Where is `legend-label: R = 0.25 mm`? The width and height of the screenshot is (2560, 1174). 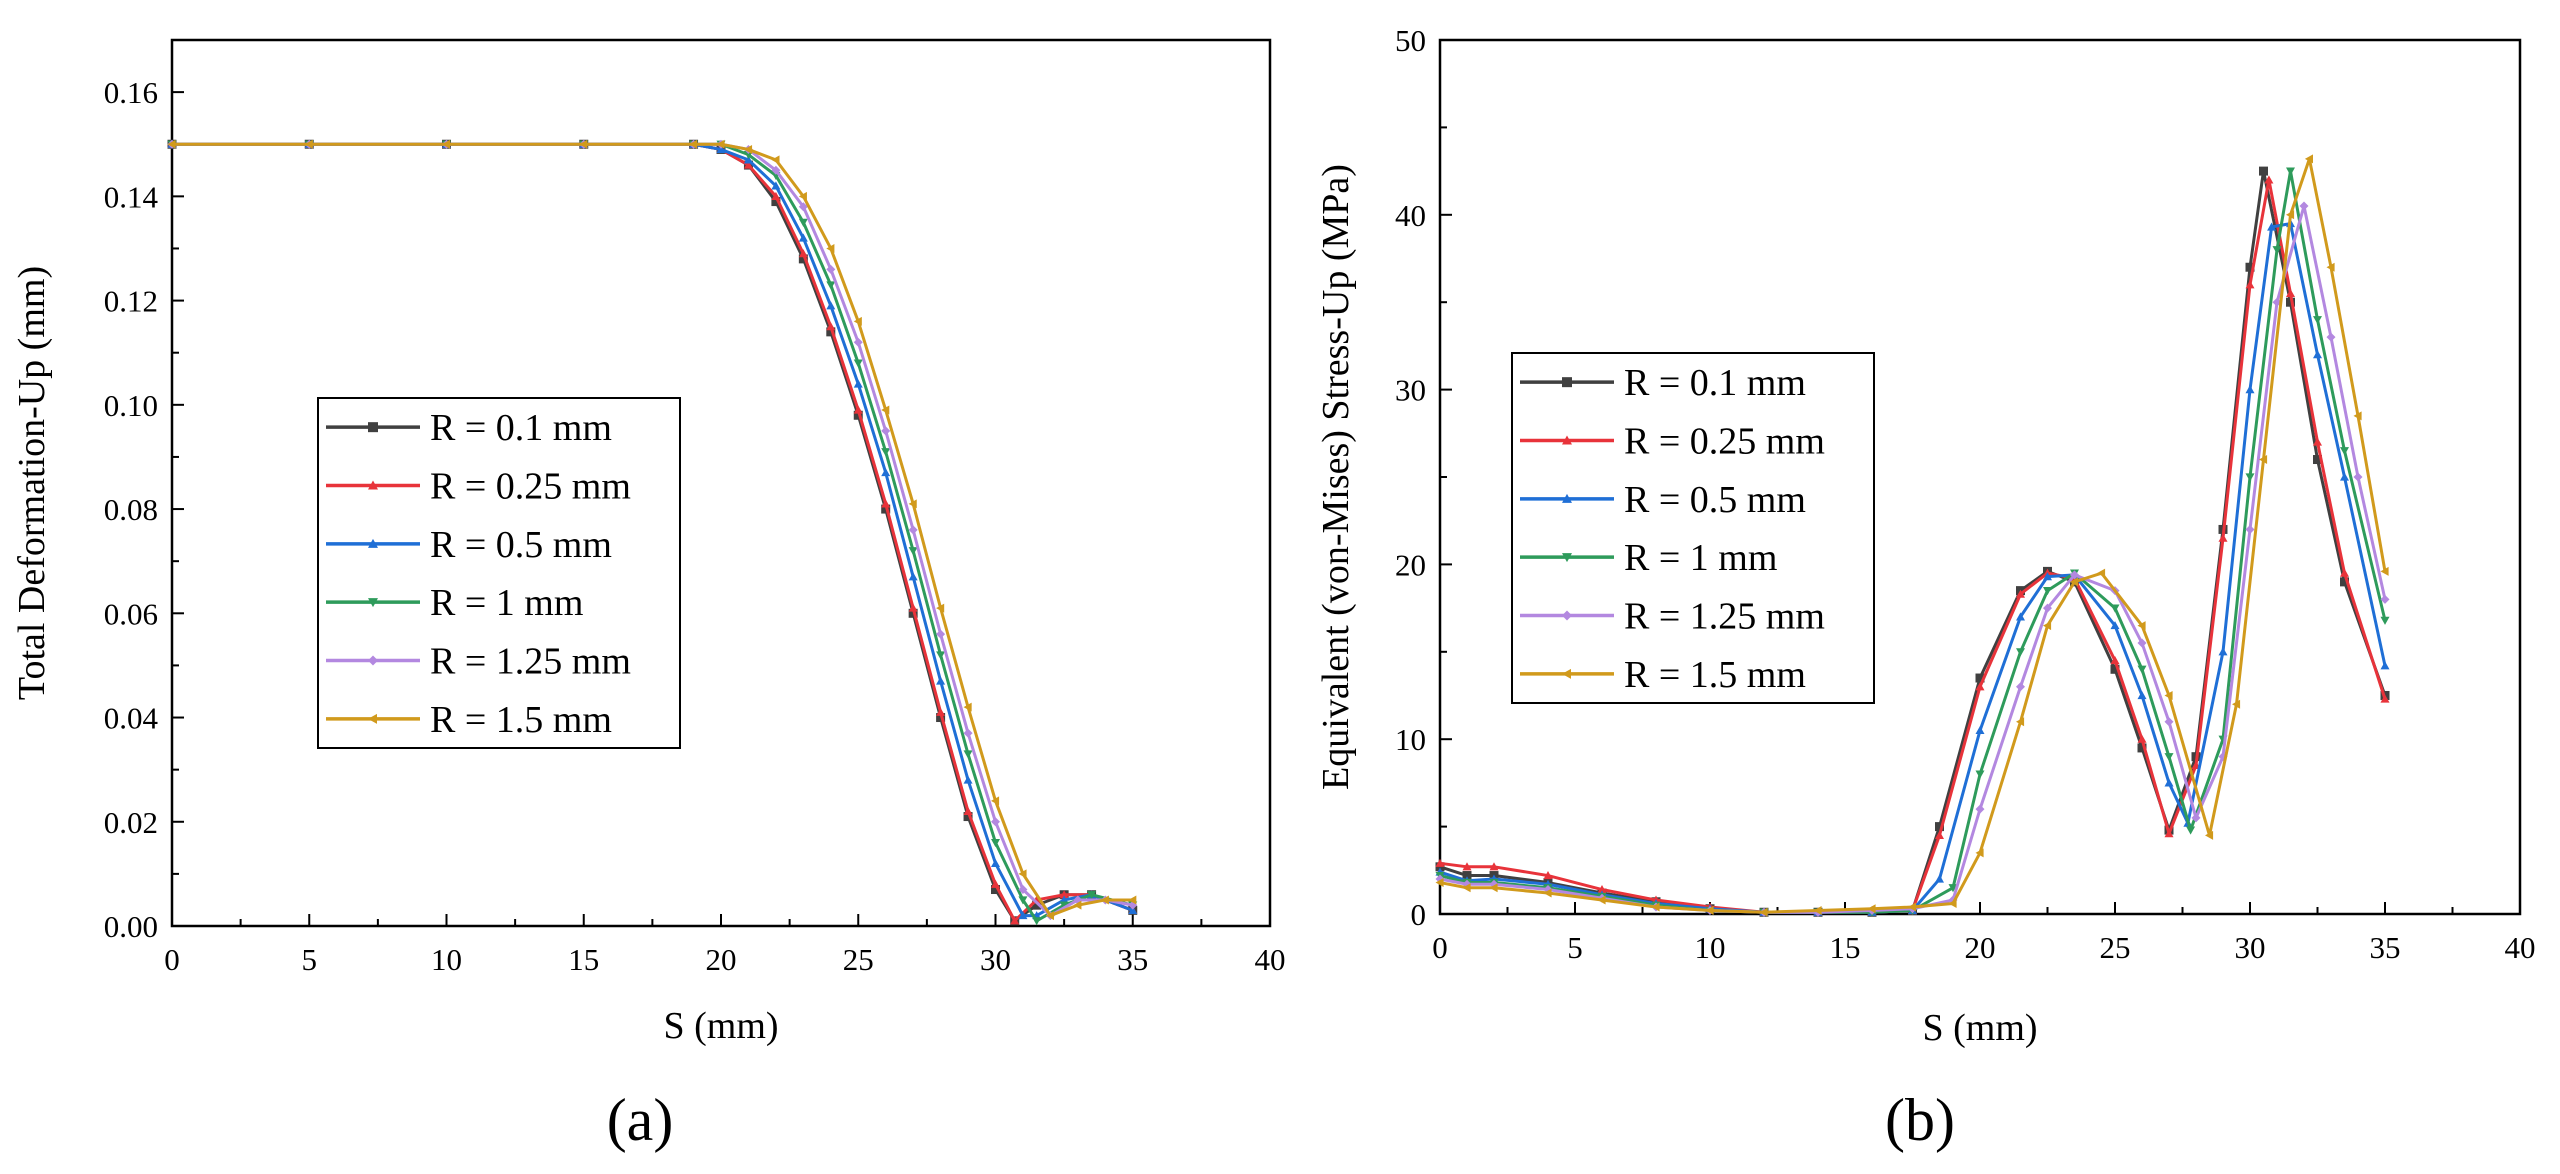 legend-label: R = 0.25 mm is located at coordinates (1724, 442).